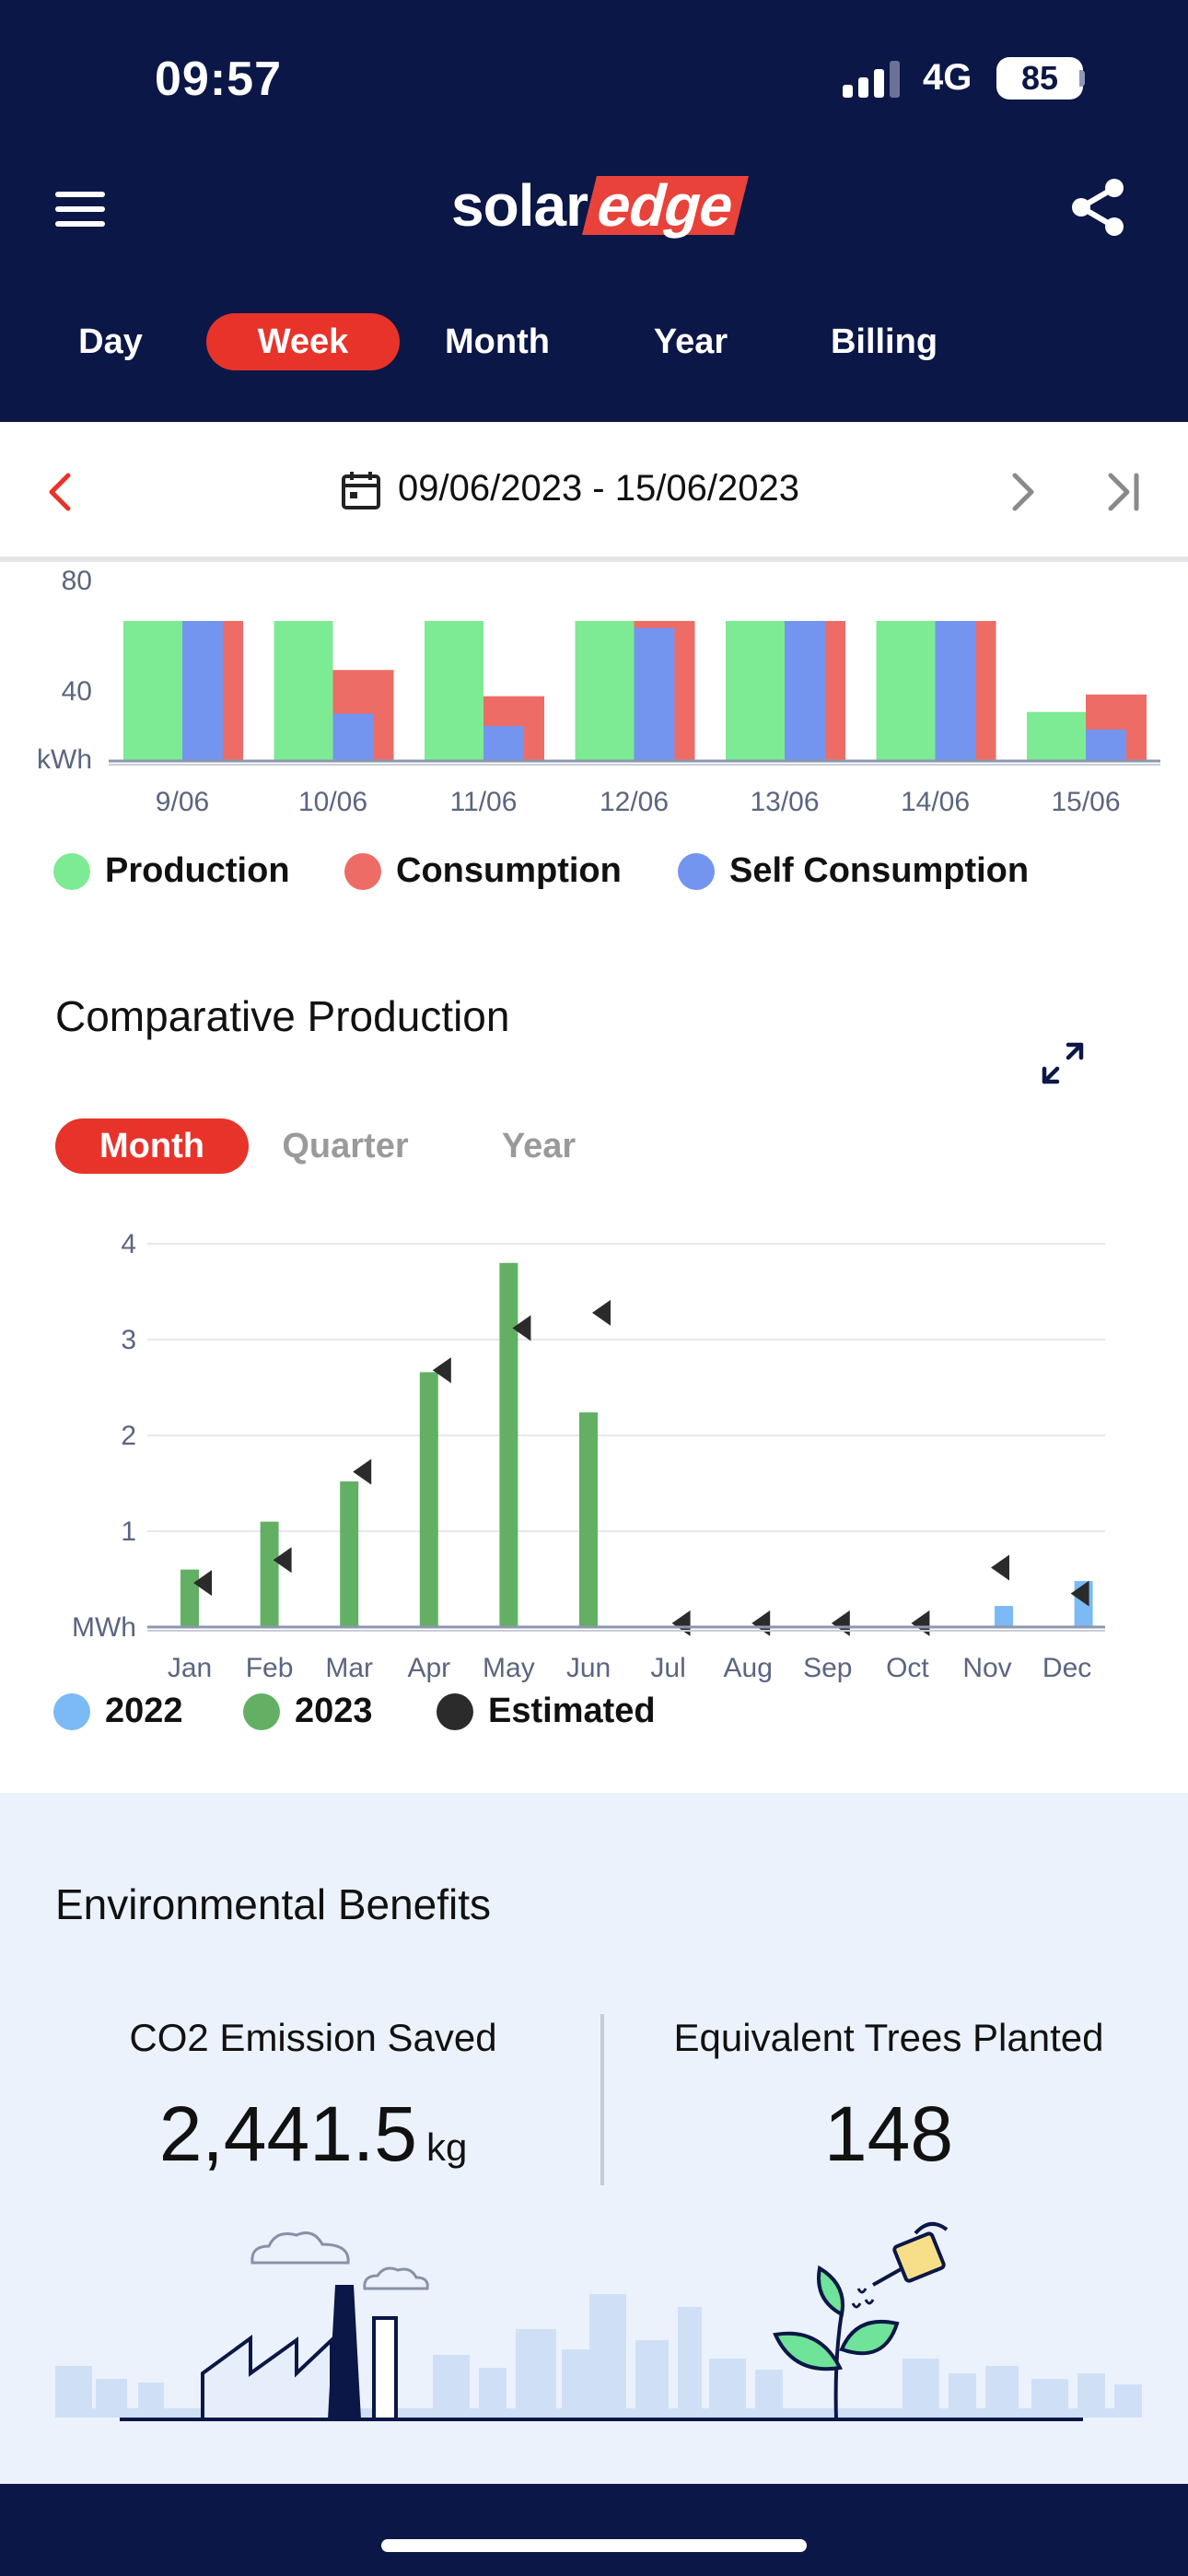 This screenshot has height=2576, width=1188. What do you see at coordinates (805, 691) in the screenshot?
I see `weekly-bar-self-consumption-13/06` at bounding box center [805, 691].